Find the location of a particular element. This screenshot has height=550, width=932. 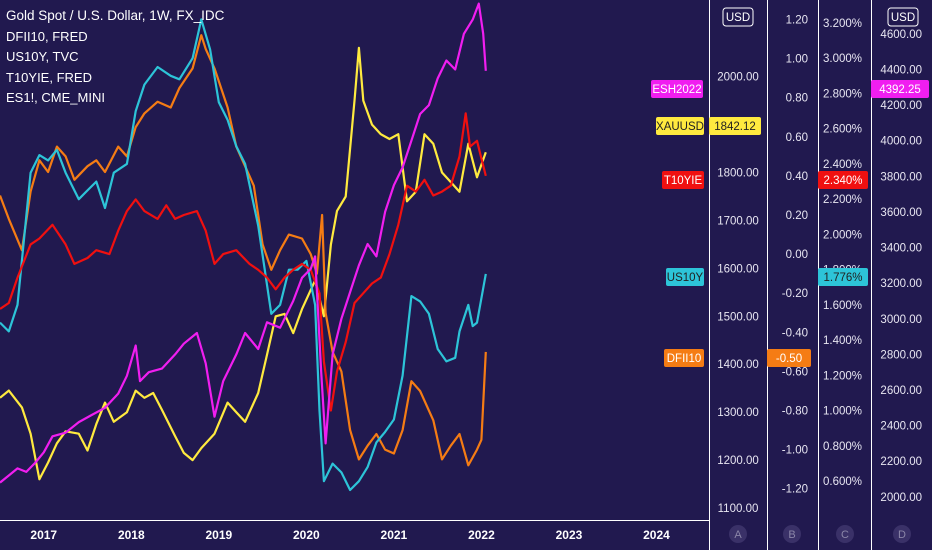

axis-c-tick-label: 2.800% is located at coordinates (842, 94).